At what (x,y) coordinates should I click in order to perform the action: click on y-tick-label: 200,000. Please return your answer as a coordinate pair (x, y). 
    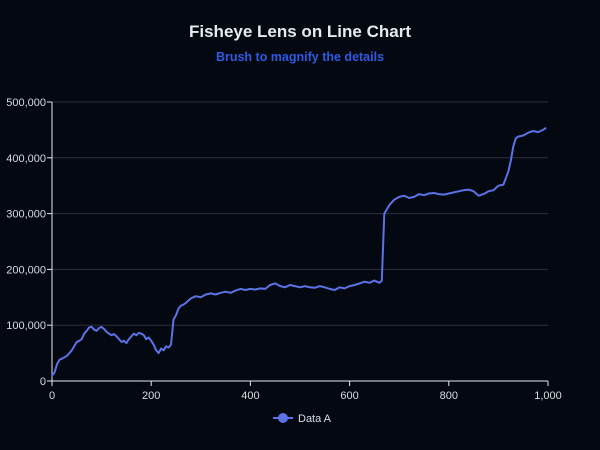
    Looking at the image, I should click on (26, 270).